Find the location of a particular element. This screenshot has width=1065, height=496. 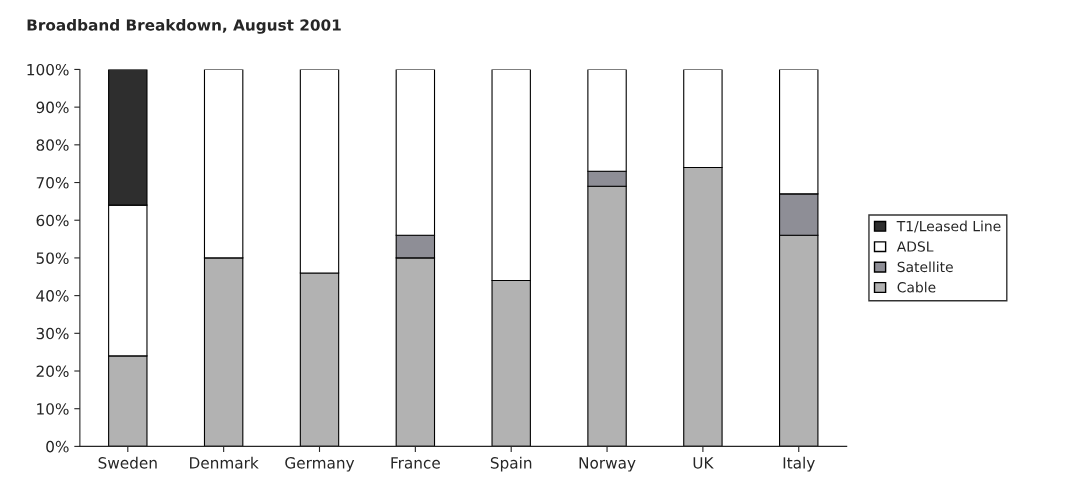

y-tick-label: 60% is located at coordinates (52, 220).